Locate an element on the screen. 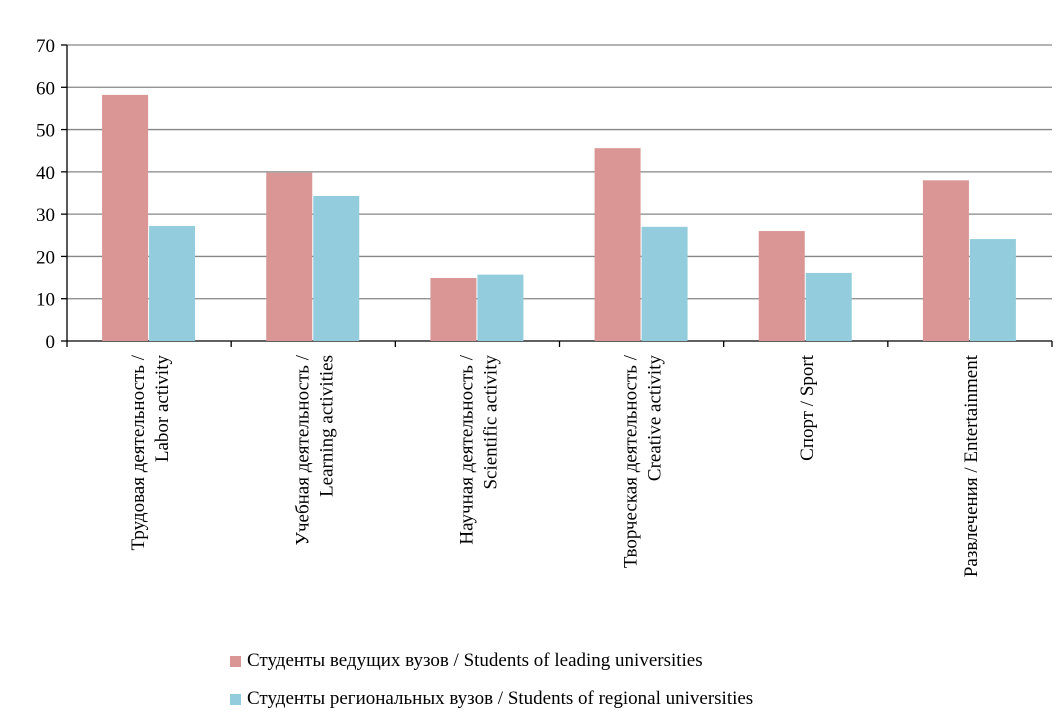 The width and height of the screenshot is (1064, 728). legend-swatch-regional is located at coordinates (235, 699).